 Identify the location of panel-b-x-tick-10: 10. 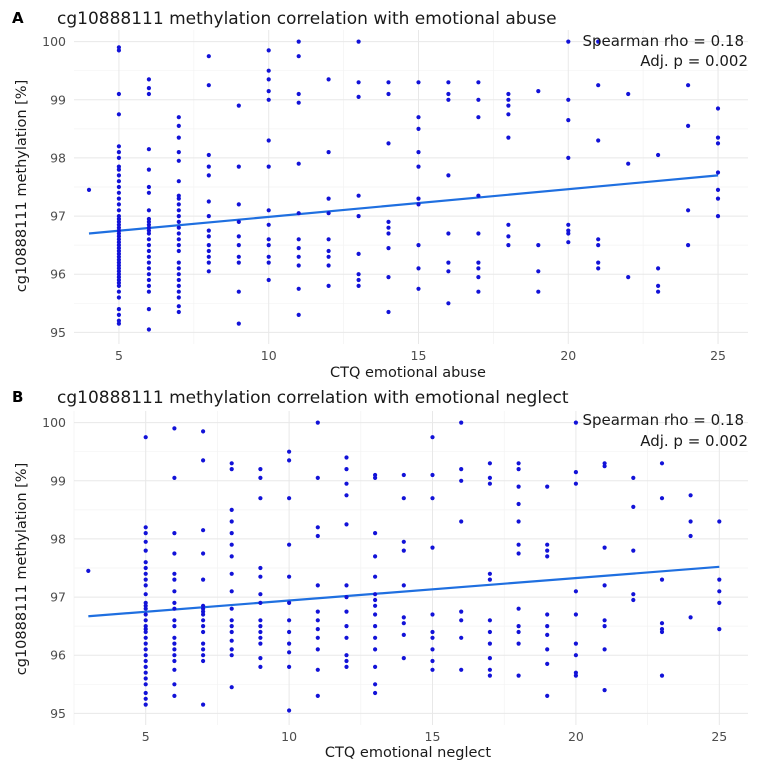
(289, 736).